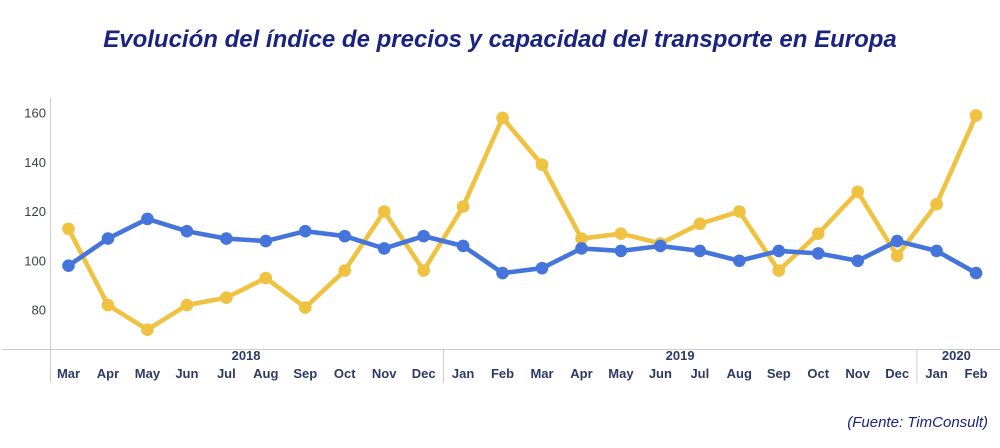 This screenshot has height=448, width=1000. Describe the element at coordinates (246, 355) in the screenshot. I see `year-label: 2018` at that location.